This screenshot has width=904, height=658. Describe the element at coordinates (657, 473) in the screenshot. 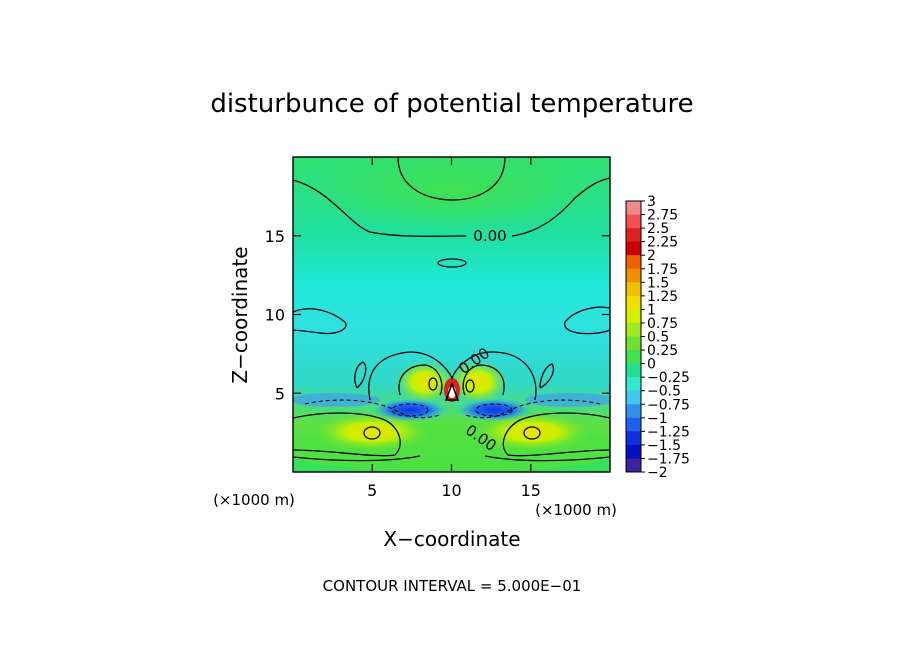

I see `colorbar-tick-label: −2` at that location.